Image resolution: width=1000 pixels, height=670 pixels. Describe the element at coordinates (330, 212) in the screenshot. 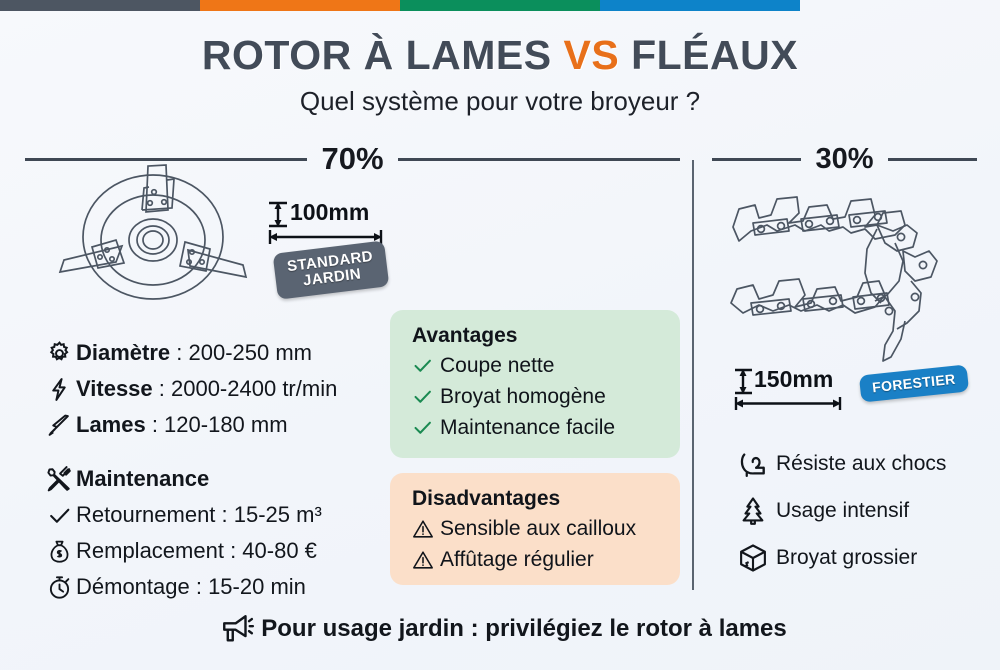

I see `left-dimension-label: 100mm` at that location.